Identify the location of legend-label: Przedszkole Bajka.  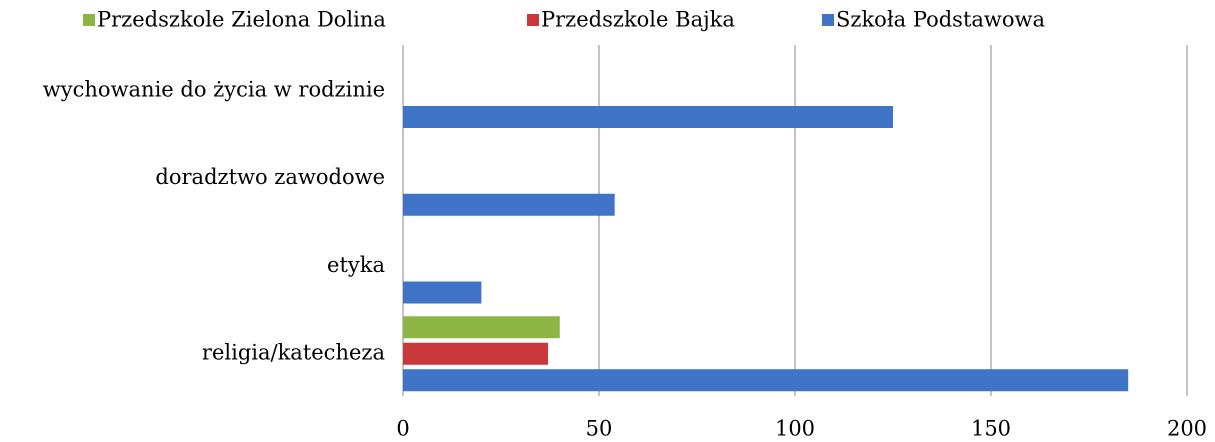
(638, 20).